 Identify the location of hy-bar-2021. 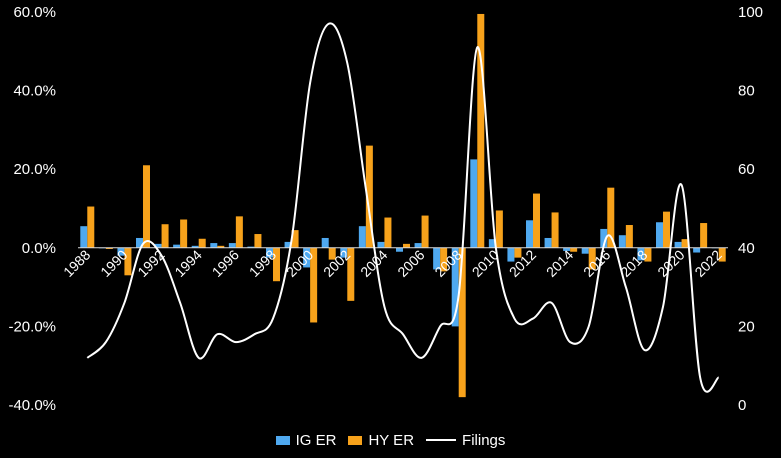
(704, 235).